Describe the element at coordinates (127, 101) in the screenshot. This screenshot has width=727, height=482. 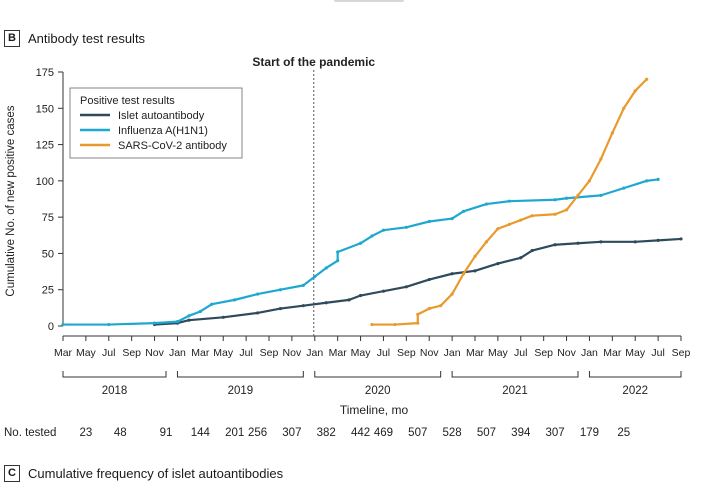
I see `legend-title: Positive test results` at that location.